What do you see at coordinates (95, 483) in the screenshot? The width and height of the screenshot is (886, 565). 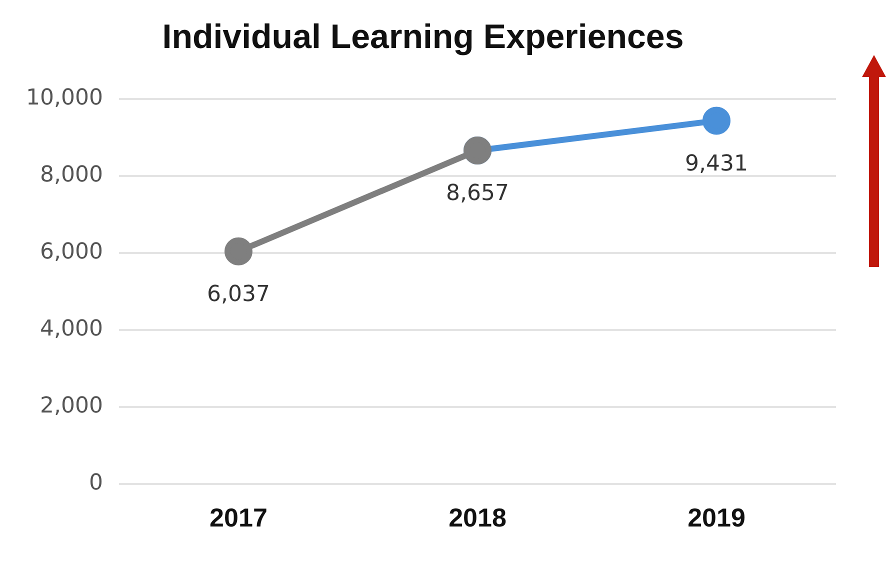 I see `y-tick-label: 0` at bounding box center [95, 483].